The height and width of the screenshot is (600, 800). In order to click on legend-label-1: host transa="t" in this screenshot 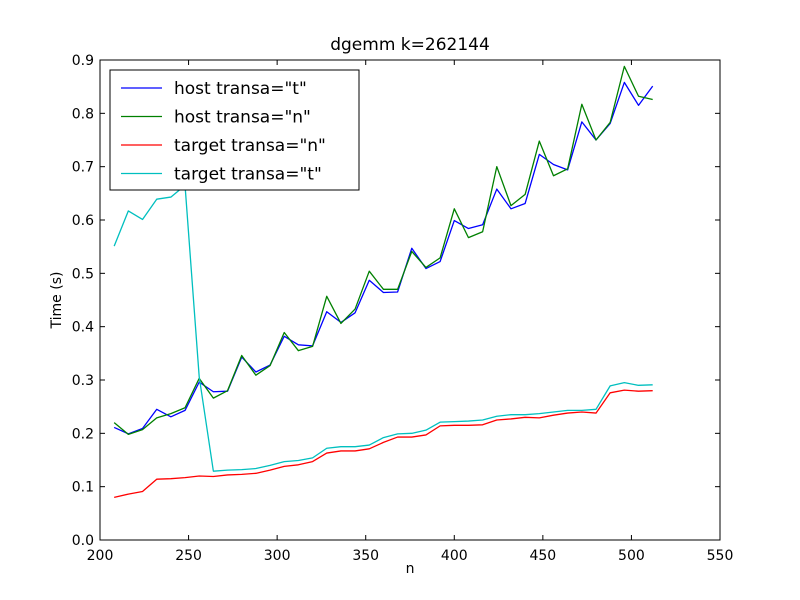, I will do `click(240, 89)`.